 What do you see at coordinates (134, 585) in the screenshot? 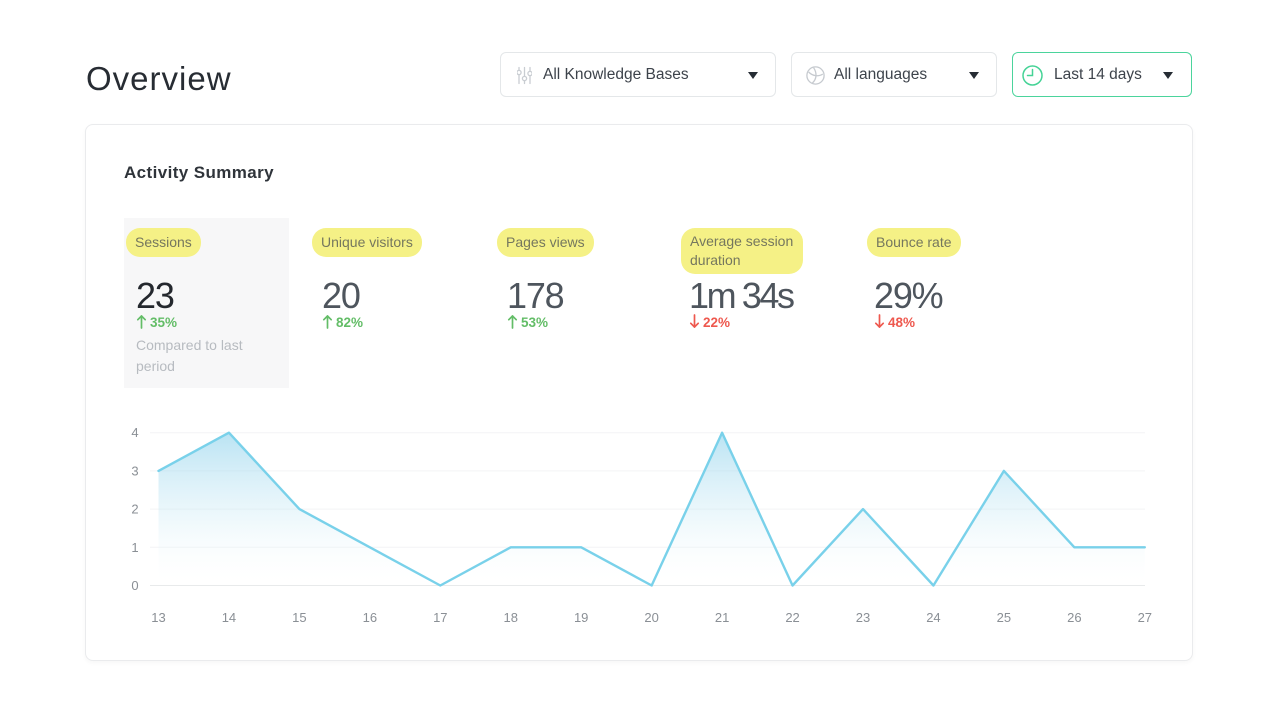
I see `svg-text: 0` at bounding box center [134, 585].